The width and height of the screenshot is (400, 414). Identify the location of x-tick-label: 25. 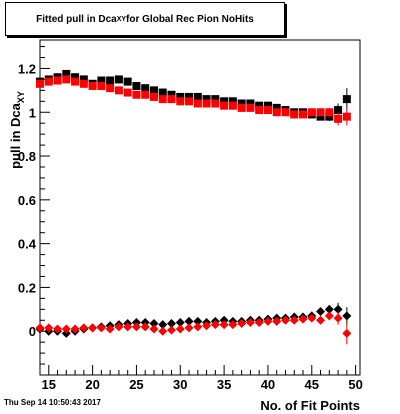
(136, 384).